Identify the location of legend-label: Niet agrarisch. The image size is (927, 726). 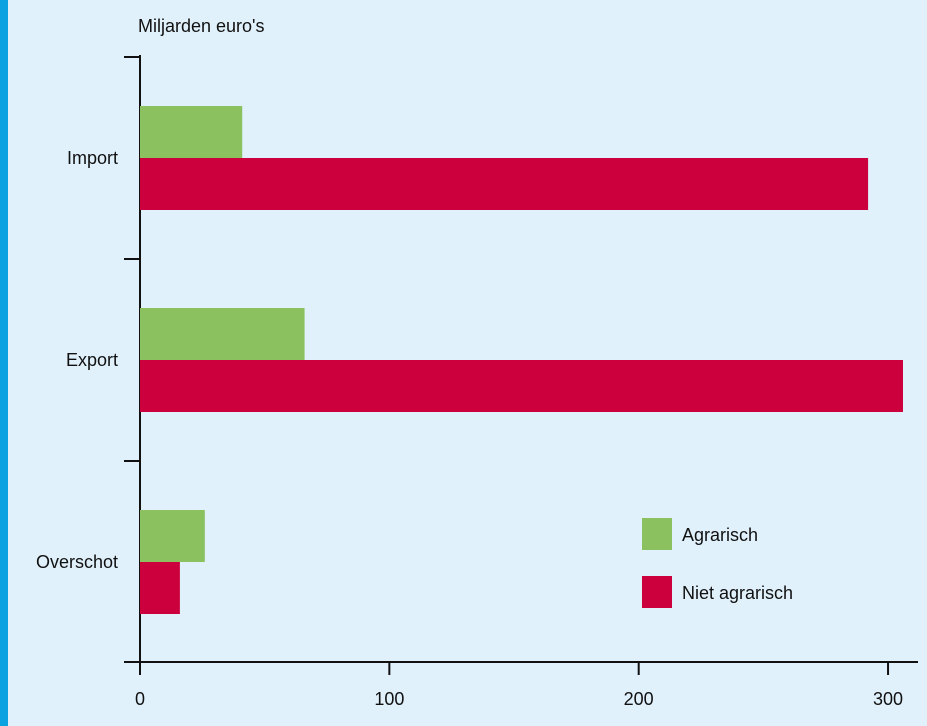
(737, 593).